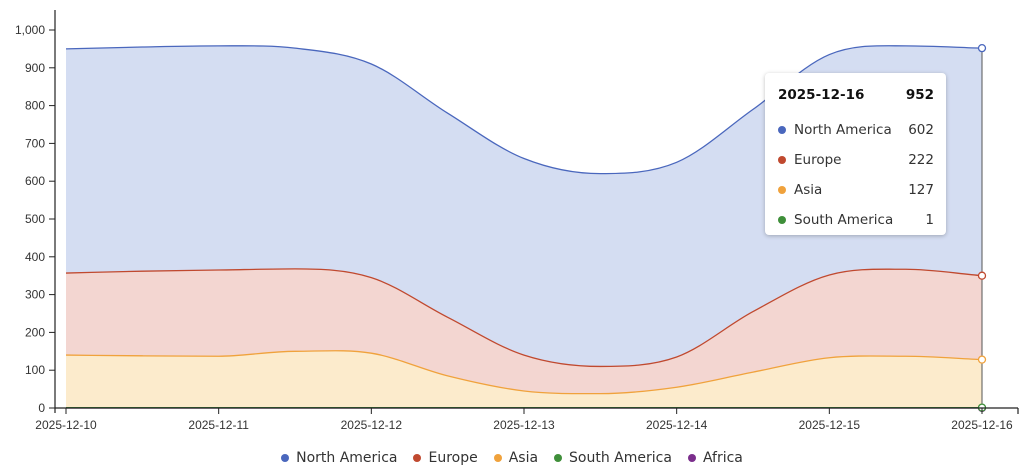 The image size is (1024, 472). What do you see at coordinates (844, 220) in the screenshot?
I see `tooltip-row-label: South America` at bounding box center [844, 220].